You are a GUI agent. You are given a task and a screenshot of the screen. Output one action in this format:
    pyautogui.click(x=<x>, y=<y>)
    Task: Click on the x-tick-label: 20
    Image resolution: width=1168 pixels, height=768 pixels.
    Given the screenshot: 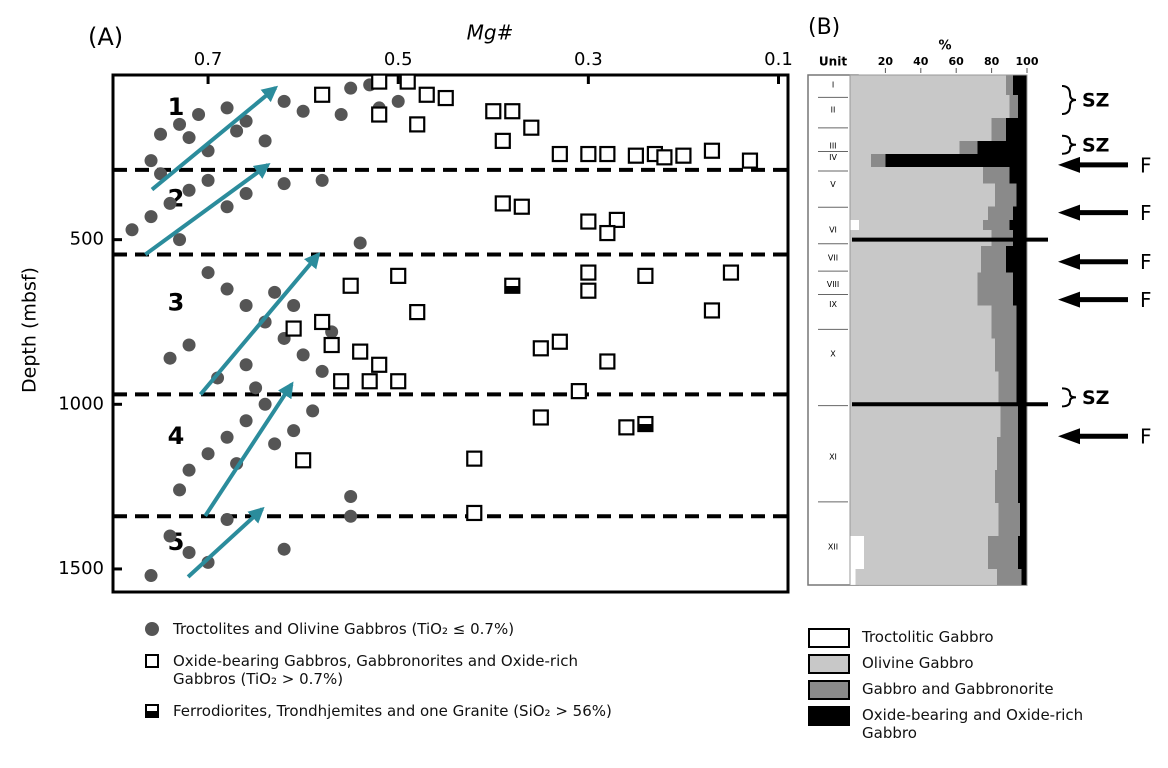 What is the action you would take?
    pyautogui.click(x=886, y=61)
    